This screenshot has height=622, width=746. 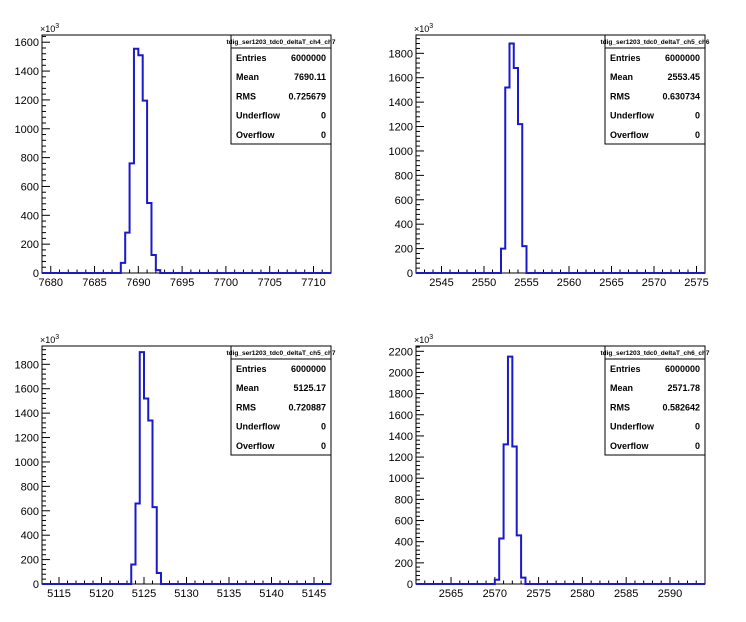 I want to click on x-tick-label: 2545, so click(x=441, y=283).